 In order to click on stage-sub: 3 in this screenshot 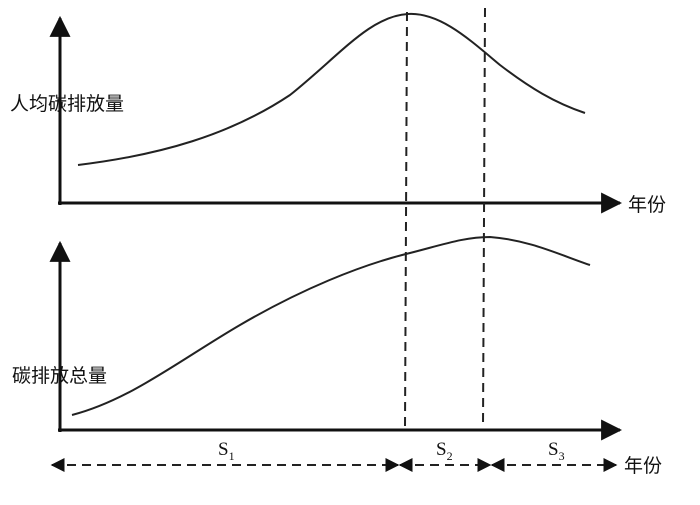, I will do `click(562, 456)`.